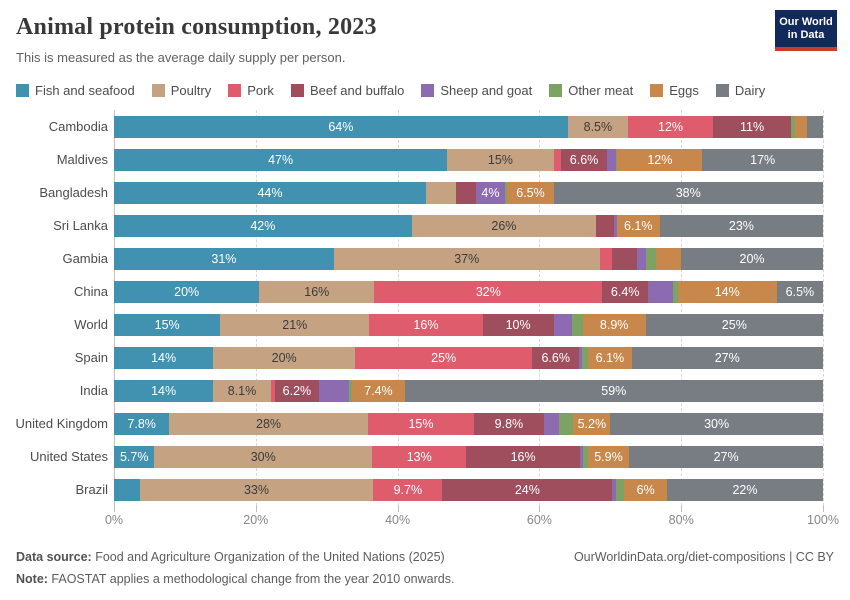  What do you see at coordinates (181, 90) in the screenshot?
I see `legend-item-poultry: Poultry` at bounding box center [181, 90].